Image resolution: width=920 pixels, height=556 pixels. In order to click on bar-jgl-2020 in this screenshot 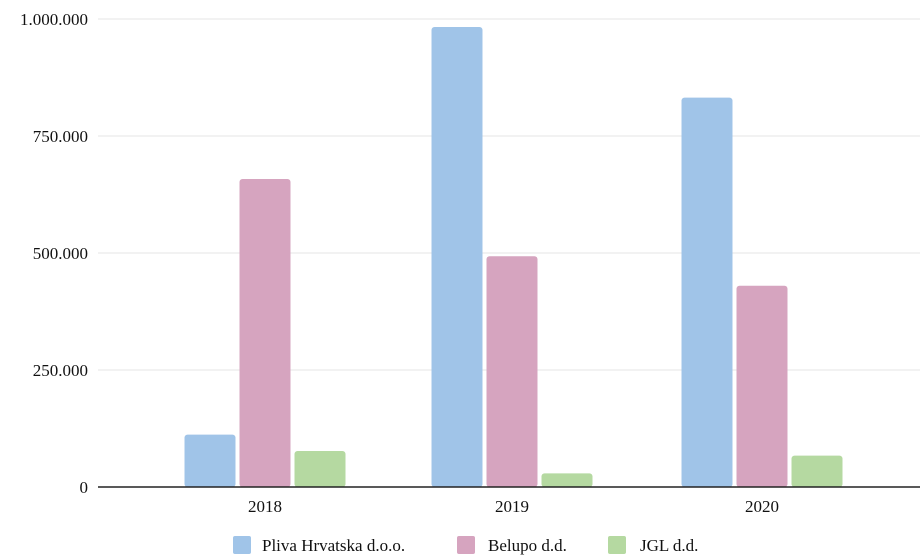, I will do `click(817, 471)`.